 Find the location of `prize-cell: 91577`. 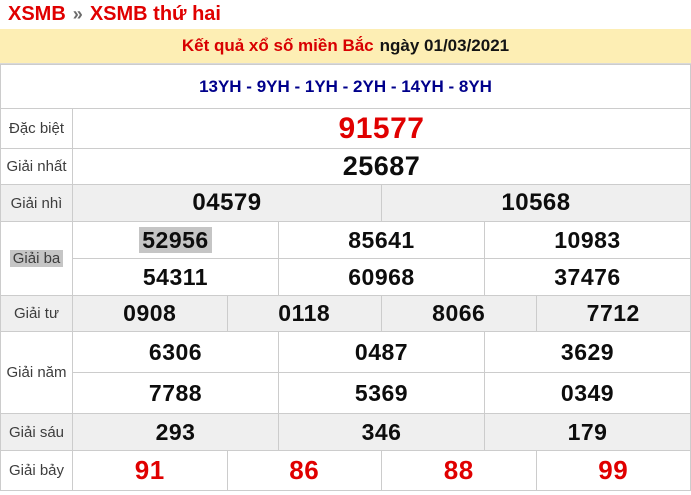

prize-cell: 91577 is located at coordinates (381, 128).